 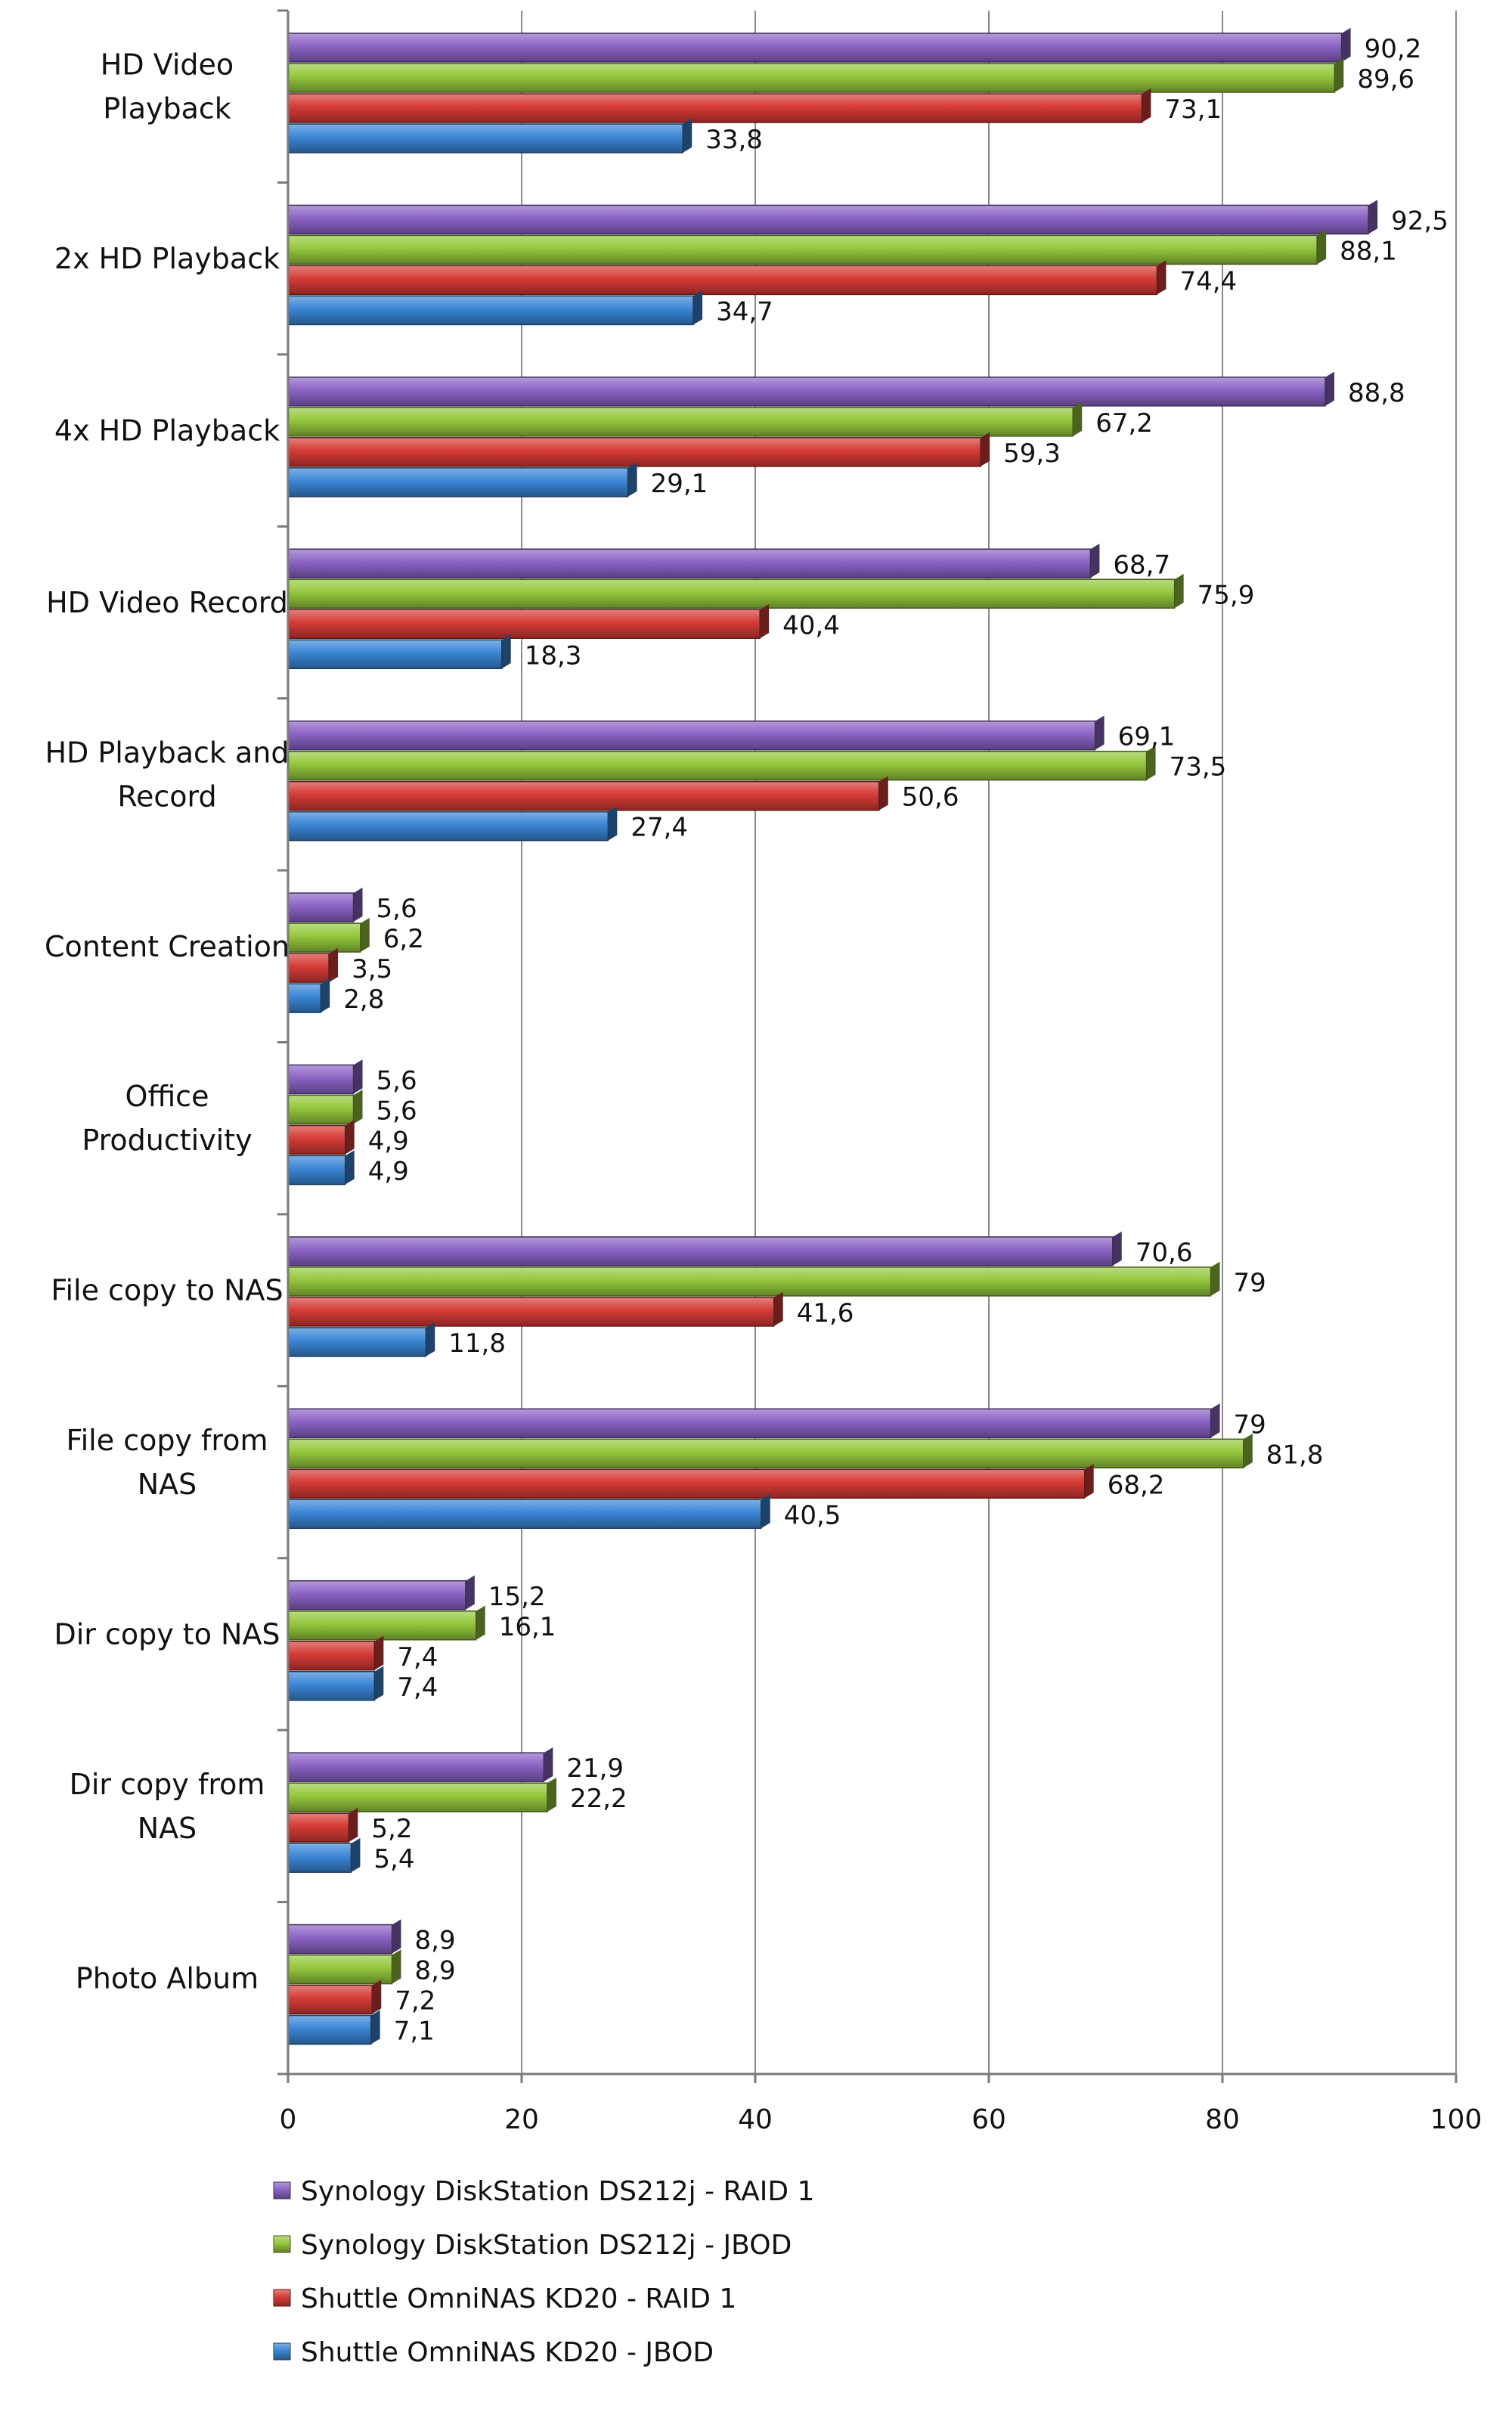 I want to click on value-label-1-2: 74,4, so click(x=1208, y=281).